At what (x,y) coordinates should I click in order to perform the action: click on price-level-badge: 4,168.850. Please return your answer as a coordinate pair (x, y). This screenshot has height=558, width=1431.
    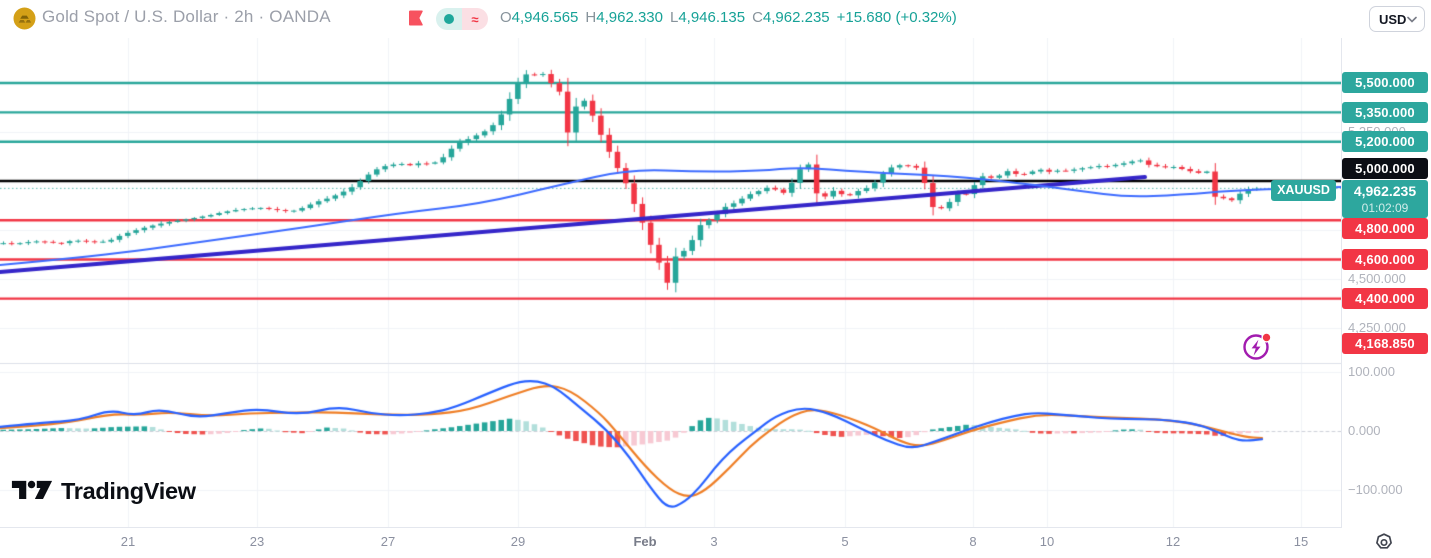
    Looking at the image, I should click on (1385, 344).